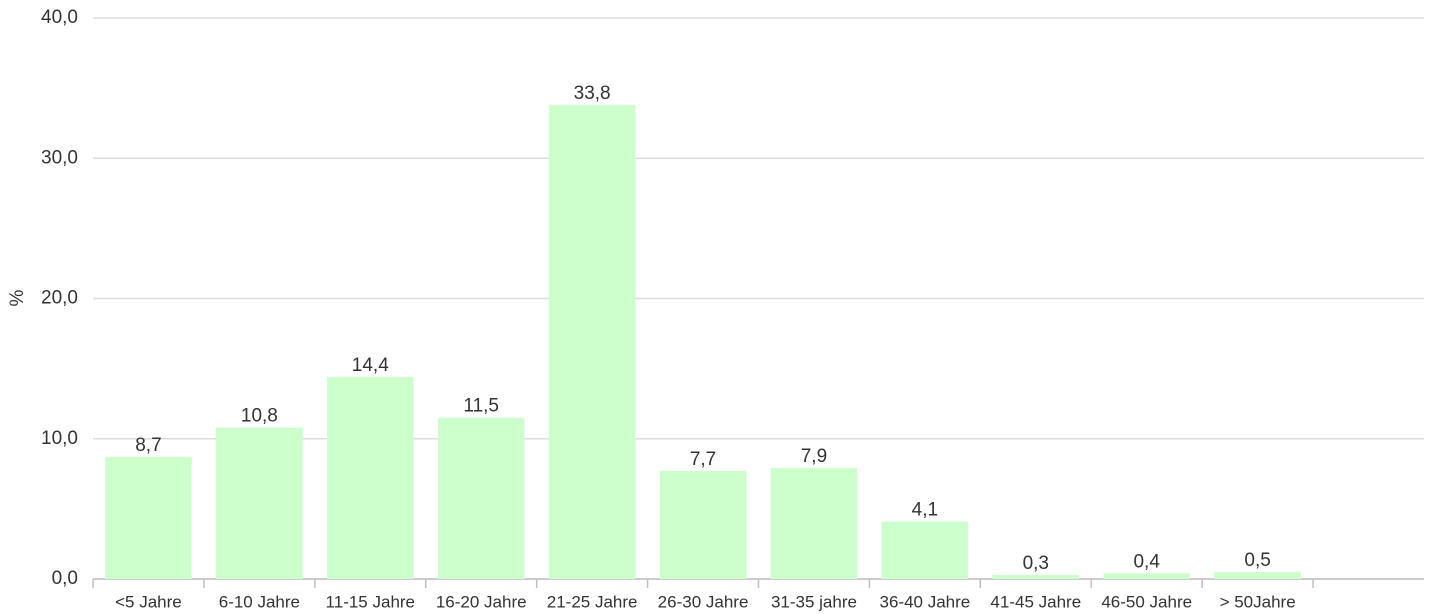  What do you see at coordinates (592, 93) in the screenshot?
I see `data-label: 33,8` at bounding box center [592, 93].